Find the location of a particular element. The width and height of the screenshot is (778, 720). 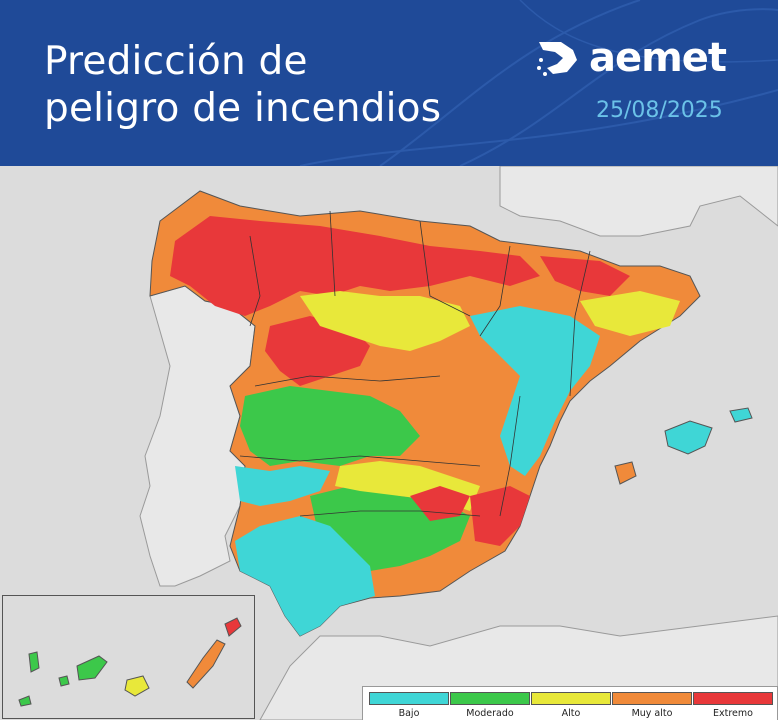

fire-danger-legend: Bajo Moderado Alto Muy alto Extremo is located at coordinates (570, 703).